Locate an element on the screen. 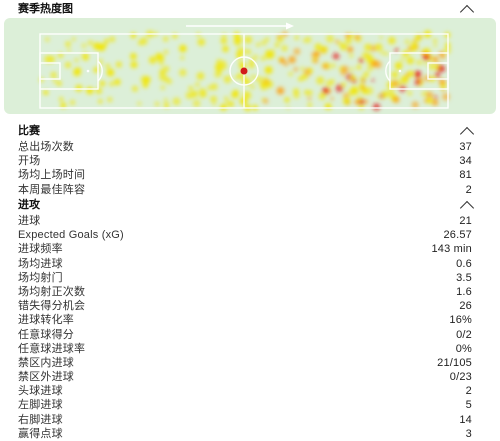 The height and width of the screenshot is (441, 500). stat-row: 场均射门 3.5 is located at coordinates (250, 278).